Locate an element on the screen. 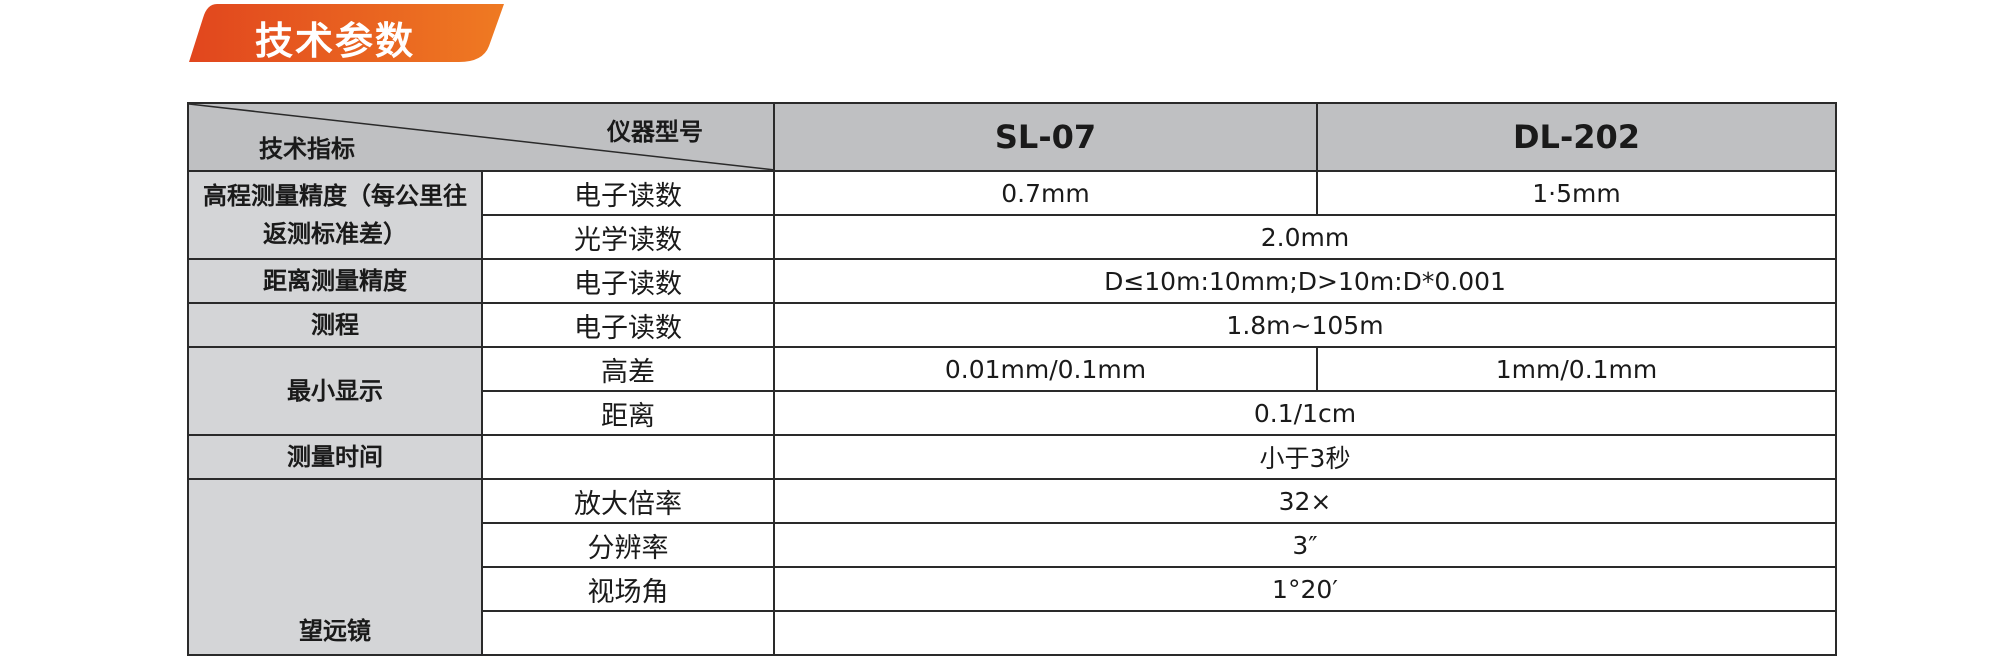 This screenshot has height=656, width=2000. table-row: 光学读数 2.0mm is located at coordinates (1012, 237).